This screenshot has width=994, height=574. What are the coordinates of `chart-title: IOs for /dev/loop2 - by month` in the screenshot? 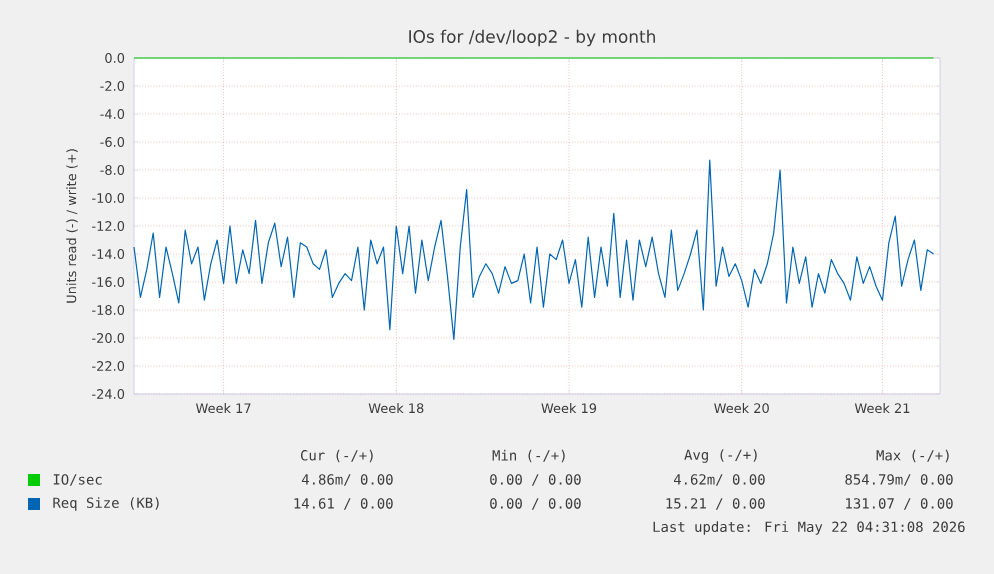 It's located at (532, 38).